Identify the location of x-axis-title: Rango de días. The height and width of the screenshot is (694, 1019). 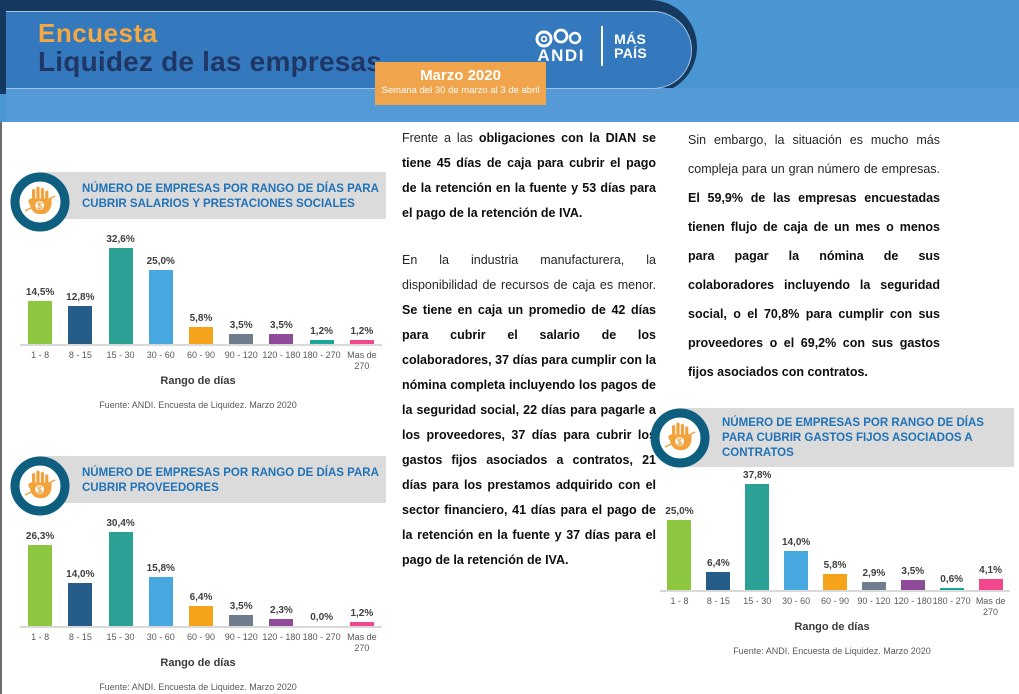
(198, 663).